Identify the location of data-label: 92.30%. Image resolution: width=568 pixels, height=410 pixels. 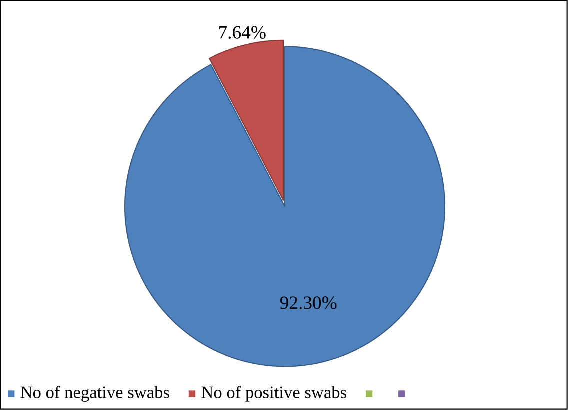
(308, 303).